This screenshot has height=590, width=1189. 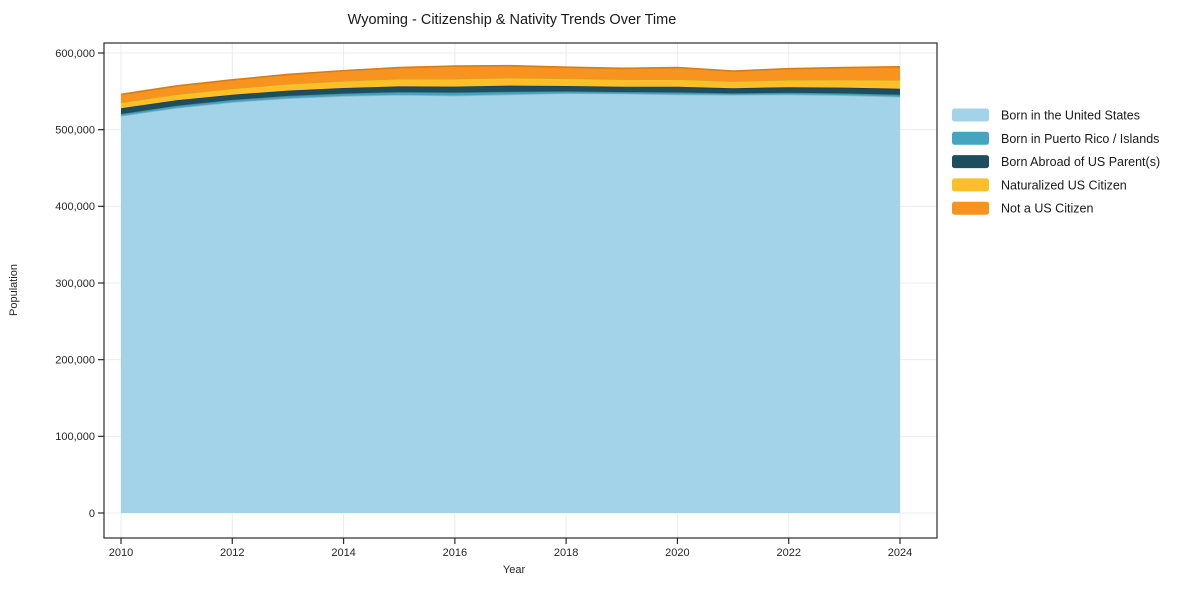 What do you see at coordinates (1080, 162) in the screenshot?
I see `legend-label-2: Born Abroad of US Parent(s)` at bounding box center [1080, 162].